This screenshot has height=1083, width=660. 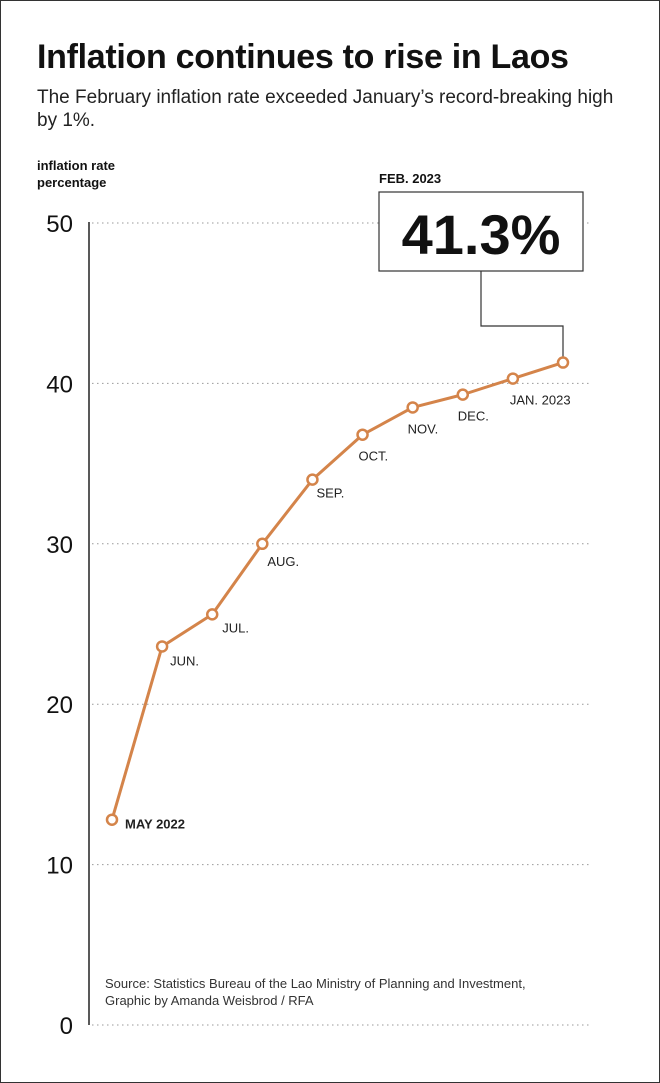 I want to click on y-tick-label: 0, so click(x=66, y=1026).